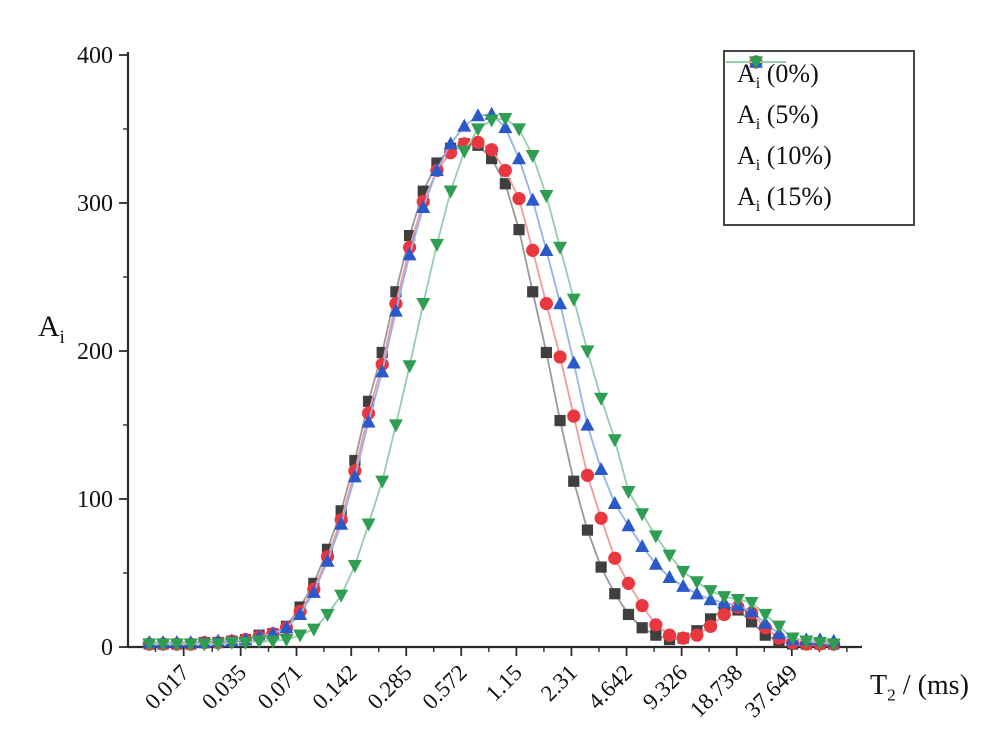 The height and width of the screenshot is (748, 1000). What do you see at coordinates (95, 204) in the screenshot?
I see `y-tick-label: 300` at bounding box center [95, 204].